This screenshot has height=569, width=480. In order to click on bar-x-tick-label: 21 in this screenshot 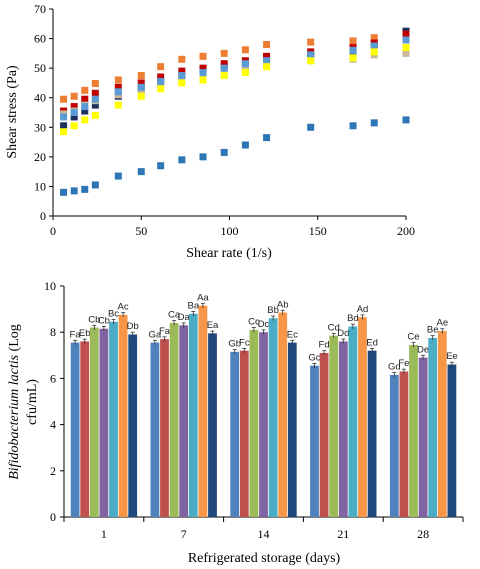, I will do `click(343, 534)`.